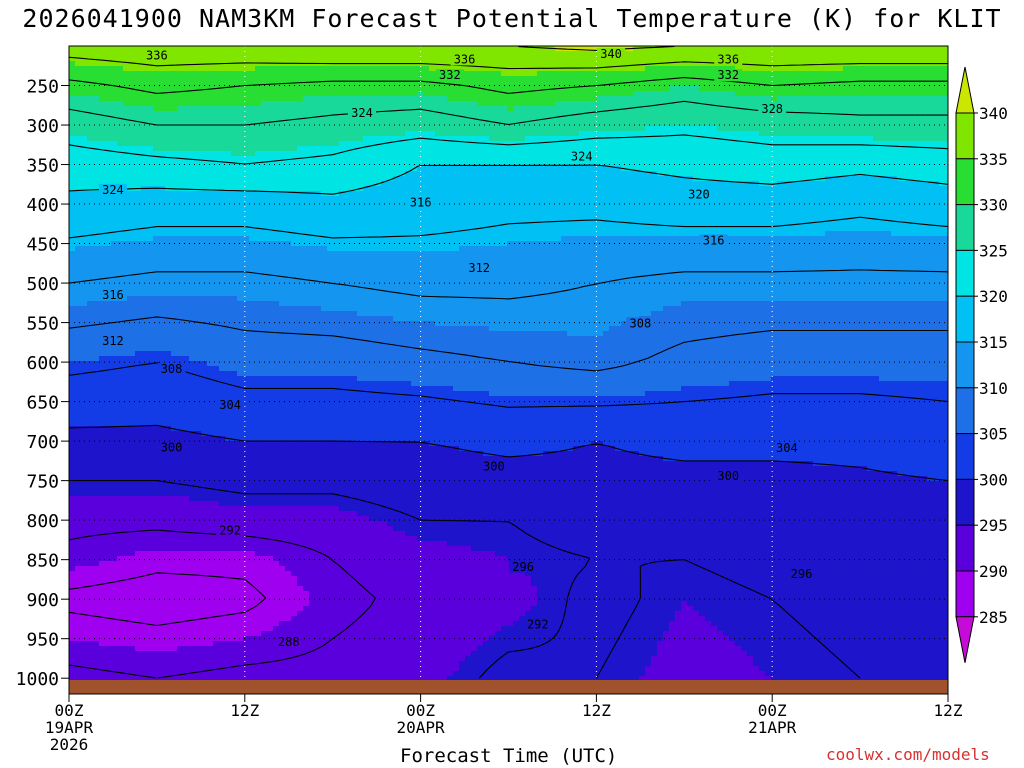 This screenshot has width=1024, height=768. What do you see at coordinates (42, 284) in the screenshot?
I see `y-tick-label: 500` at bounding box center [42, 284].